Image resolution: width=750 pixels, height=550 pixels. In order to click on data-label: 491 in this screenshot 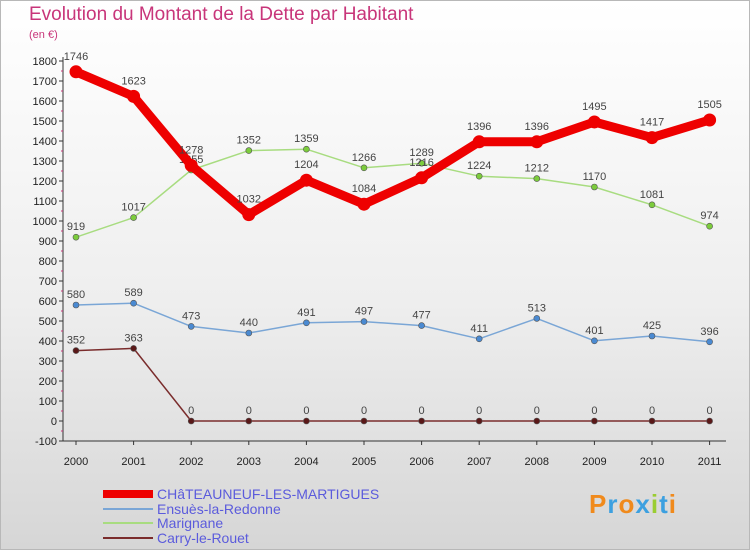, I will do `click(306, 313)`.